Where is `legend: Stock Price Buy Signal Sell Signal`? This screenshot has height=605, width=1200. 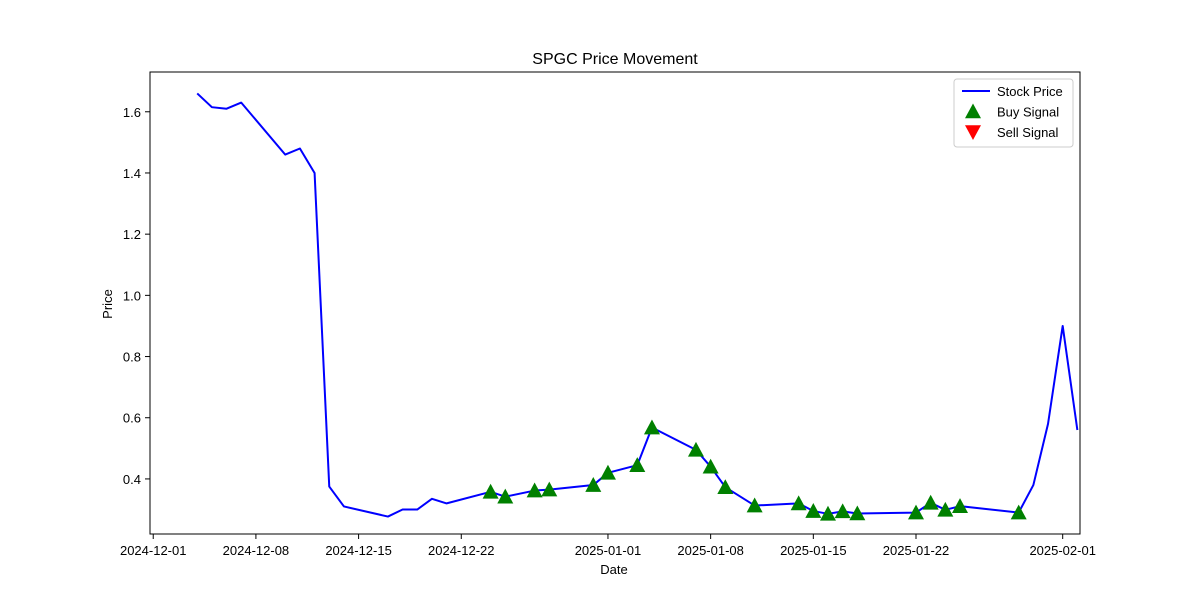
legend: Stock Price Buy Signal Sell Signal is located at coordinates (1013, 113).